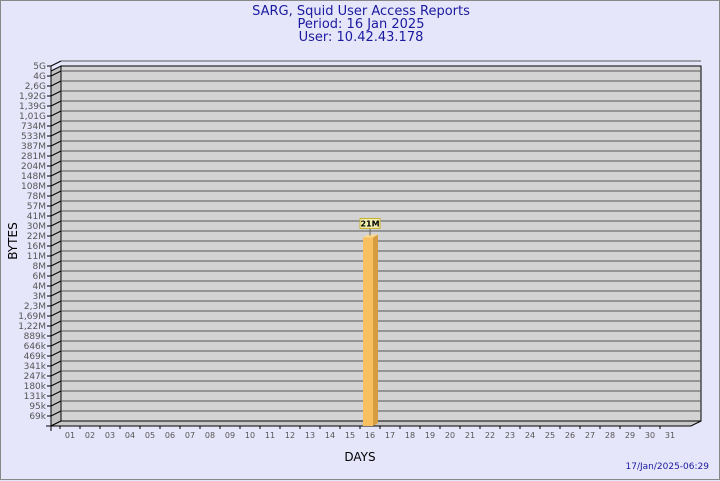  Describe the element at coordinates (35, 397) in the screenshot. I see `y-tick-label: 131k` at that location.